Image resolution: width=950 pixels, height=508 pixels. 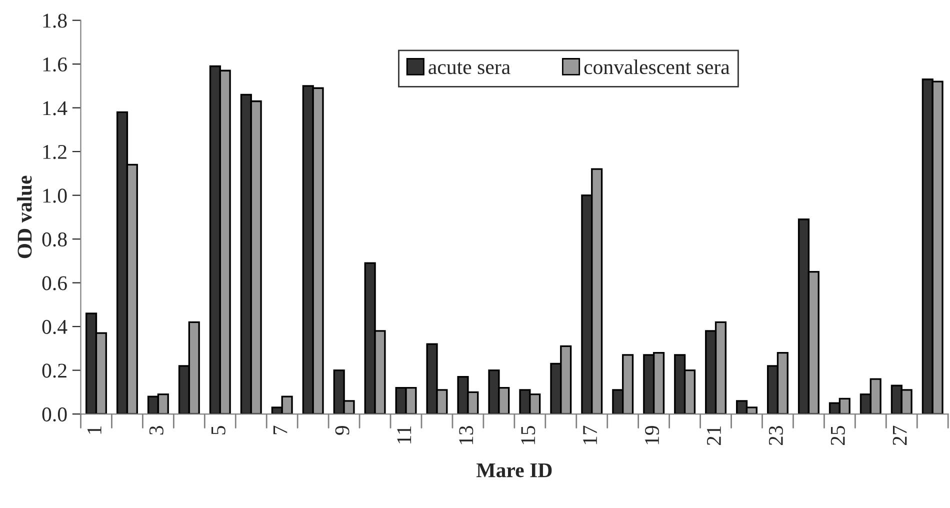 I want to click on x-tick-label: 5, so click(x=219, y=430).